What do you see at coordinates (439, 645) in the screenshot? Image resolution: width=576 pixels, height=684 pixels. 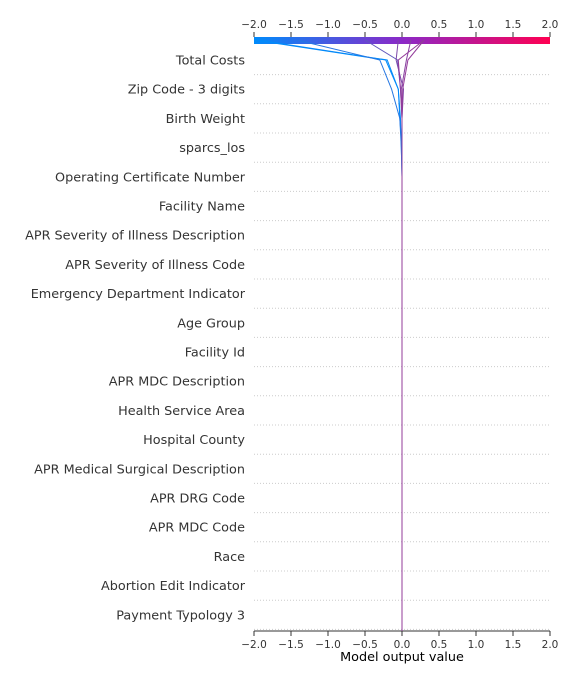 I see `bottom-tick-label: 0.5` at bounding box center [439, 645].